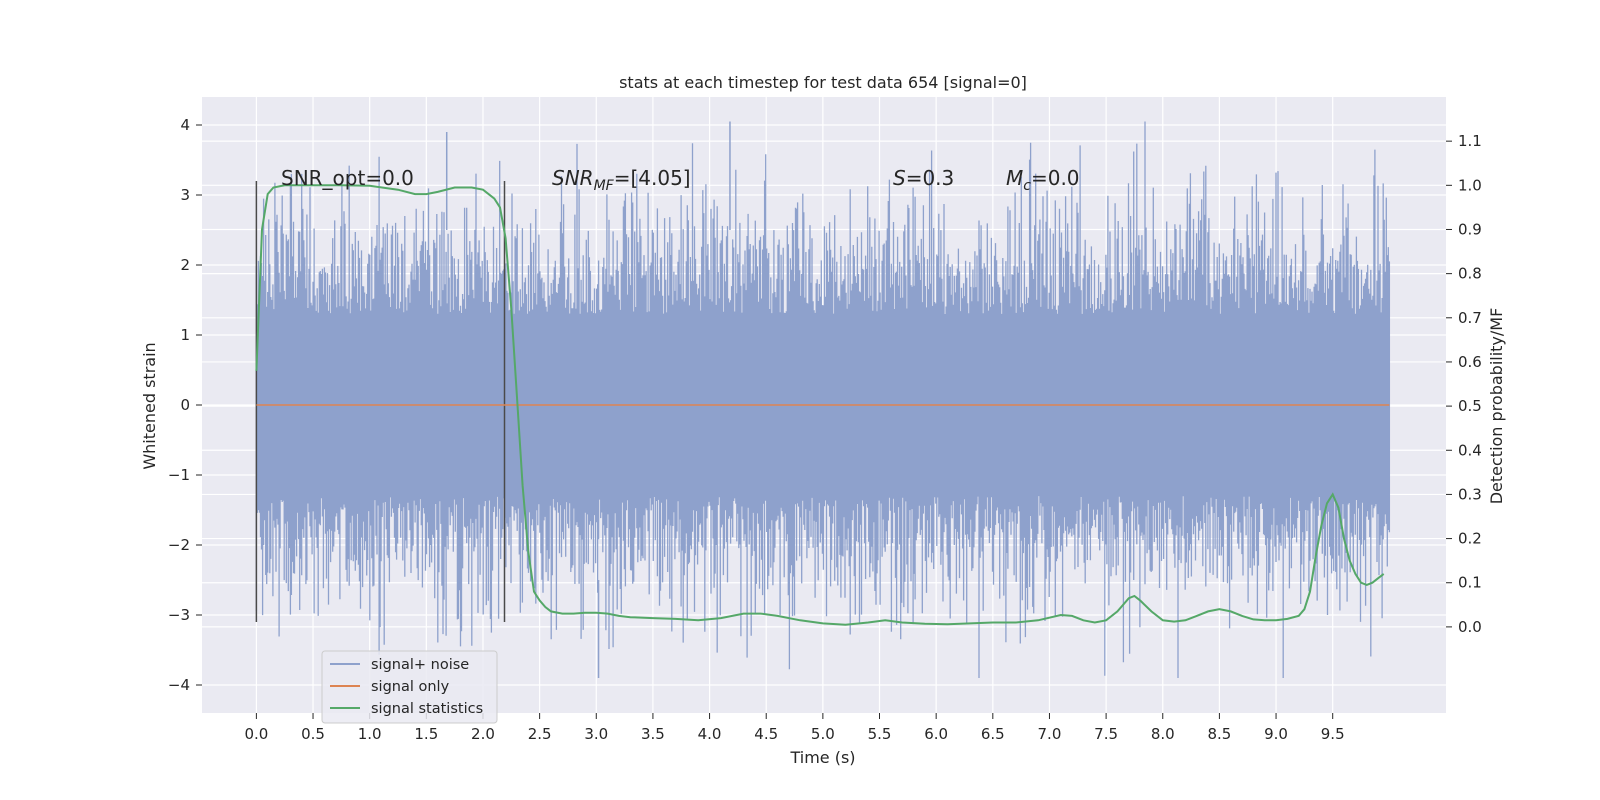 This screenshot has width=1600, height=800. I want to click on y-left-tick-label: −4, so click(179, 685).